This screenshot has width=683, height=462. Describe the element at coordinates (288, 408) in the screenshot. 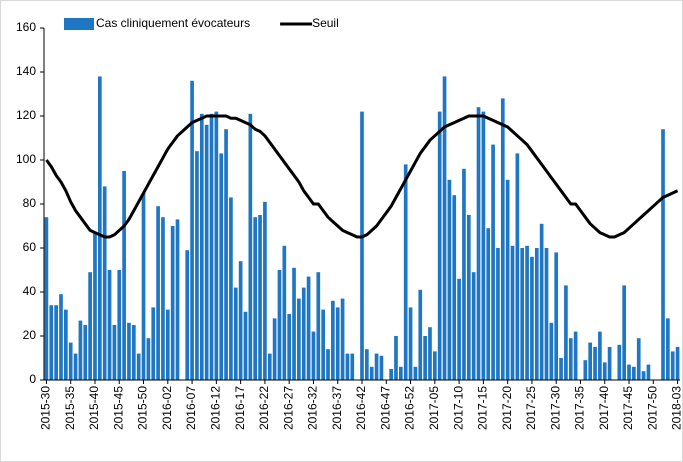

I see `x-tick-label: 2016-27` at that location.